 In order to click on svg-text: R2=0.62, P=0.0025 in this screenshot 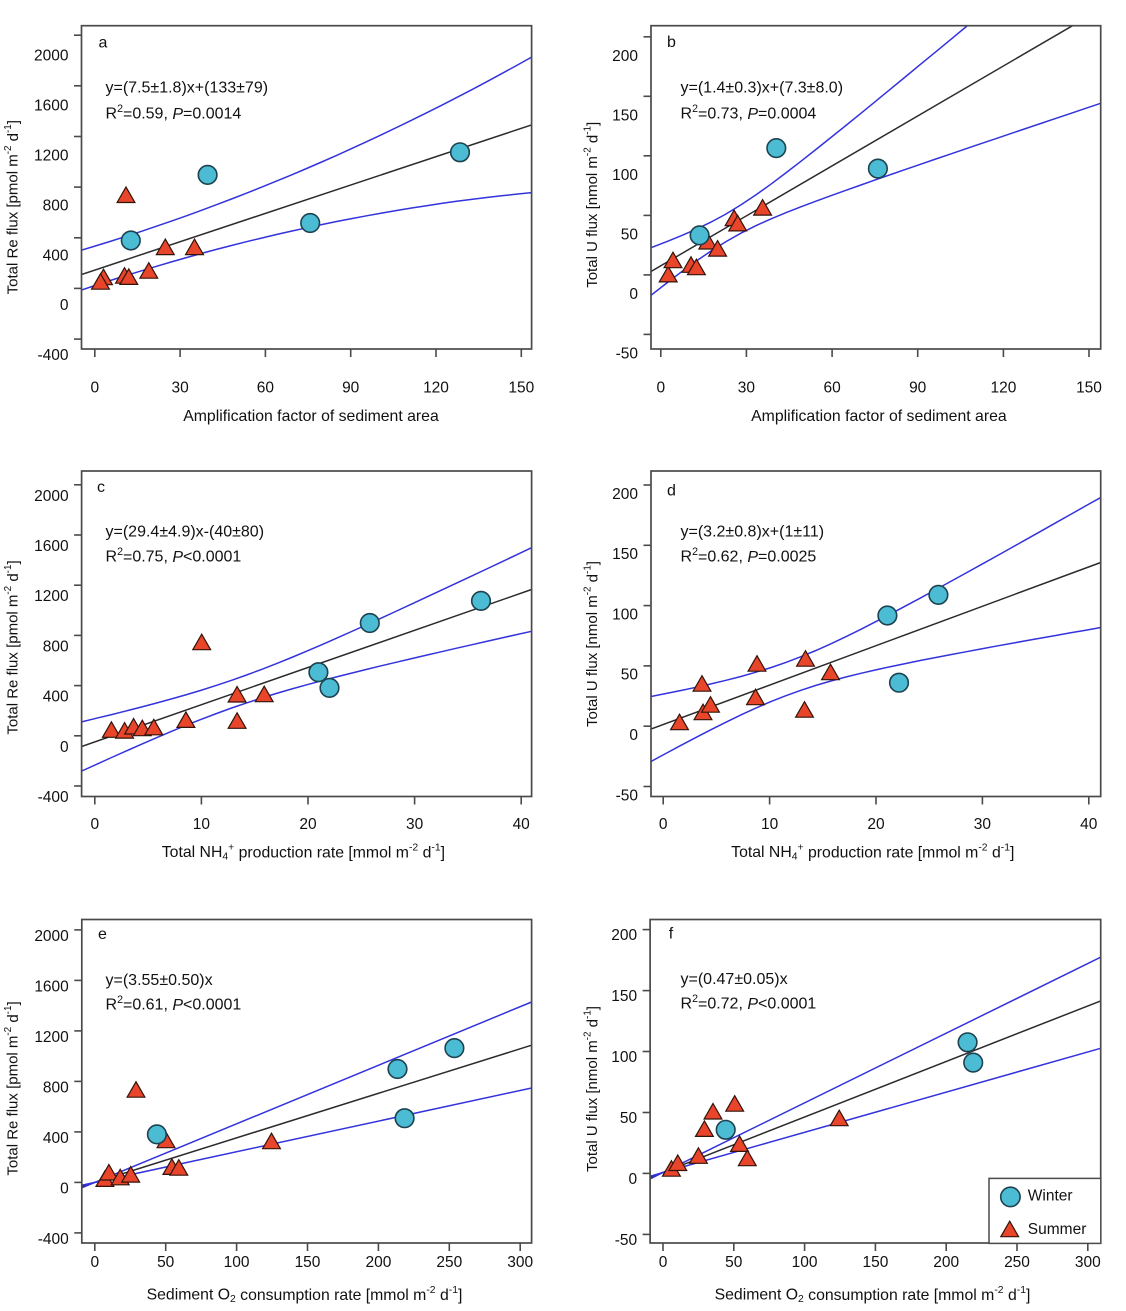, I will do `click(749, 556)`.